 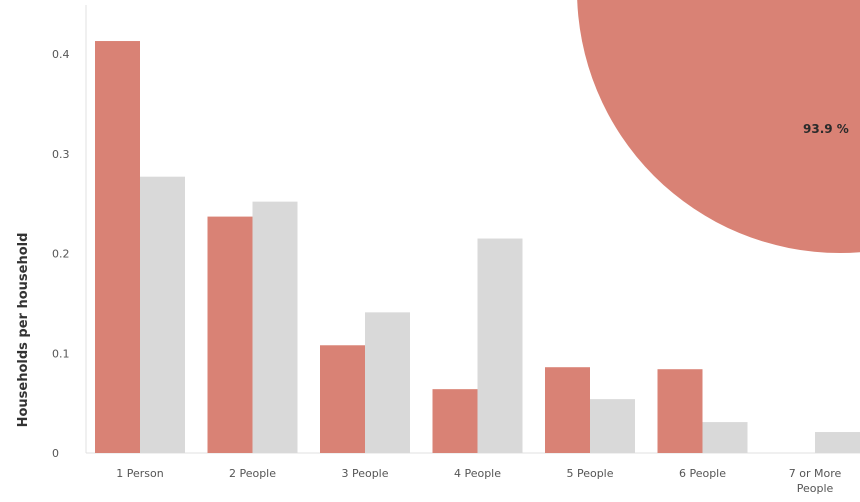 I want to click on y-tick-label: 0.2, so click(x=61, y=254).